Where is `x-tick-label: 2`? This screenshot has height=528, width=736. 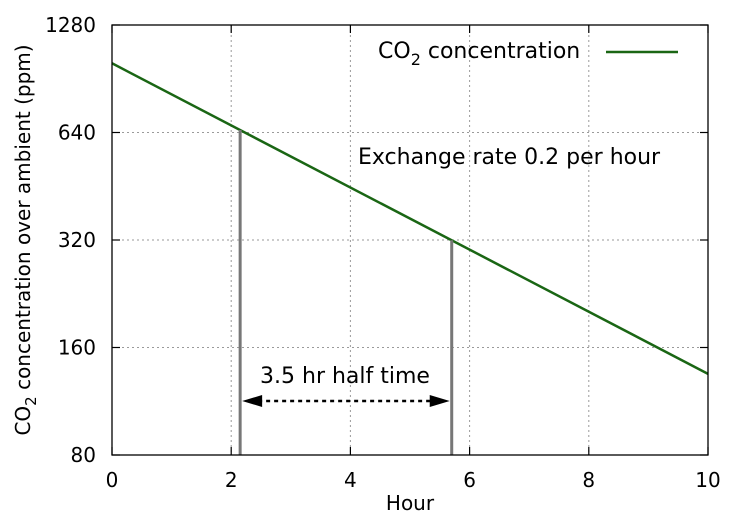
x-tick-label: 2 is located at coordinates (231, 480).